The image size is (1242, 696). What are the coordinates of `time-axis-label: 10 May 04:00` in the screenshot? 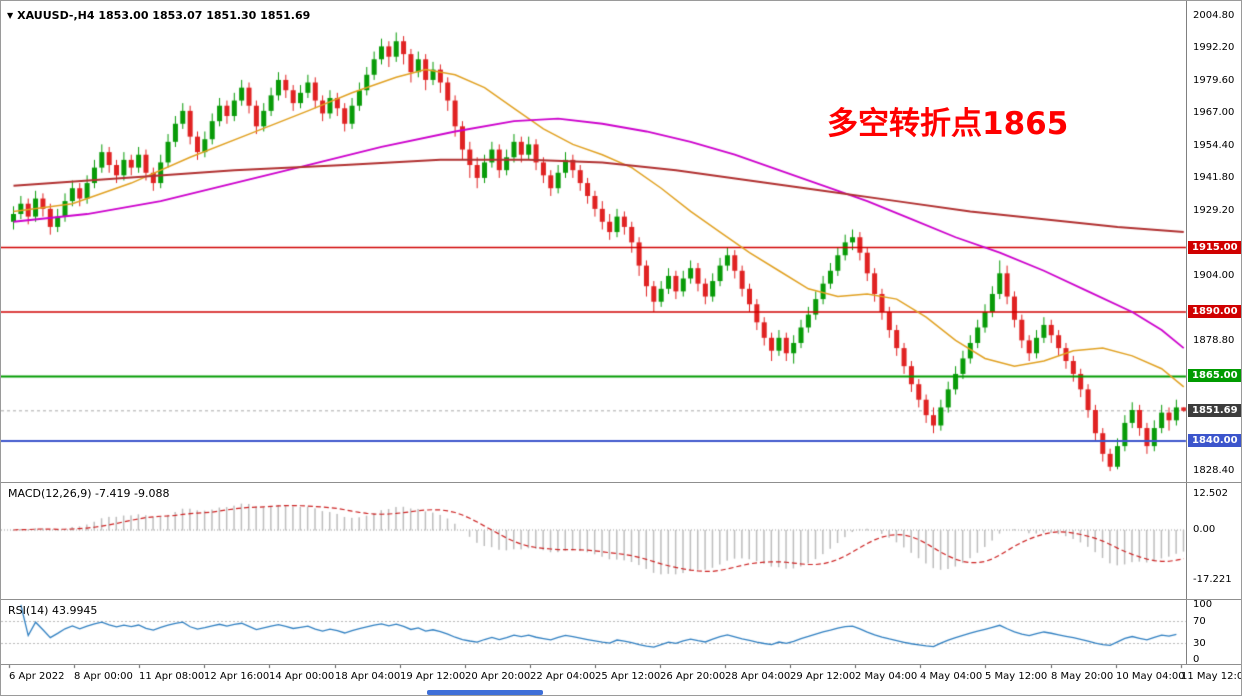 It's located at (1150, 676).